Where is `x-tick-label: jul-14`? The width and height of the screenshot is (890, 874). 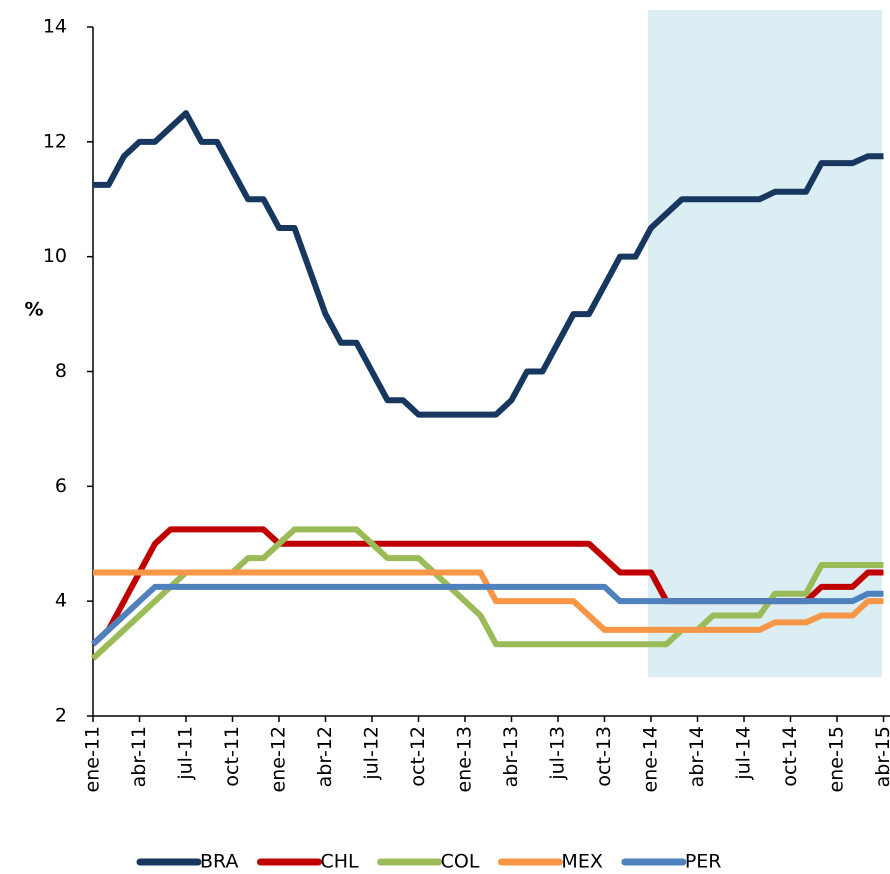 x-tick-label: jul-14 is located at coordinates (744, 753).